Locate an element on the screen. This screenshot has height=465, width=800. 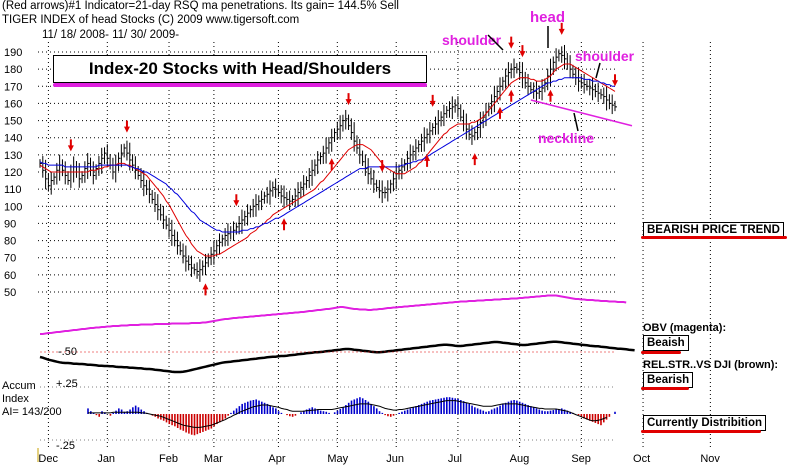
y-tick-label: 110 is located at coordinates (13, 190).